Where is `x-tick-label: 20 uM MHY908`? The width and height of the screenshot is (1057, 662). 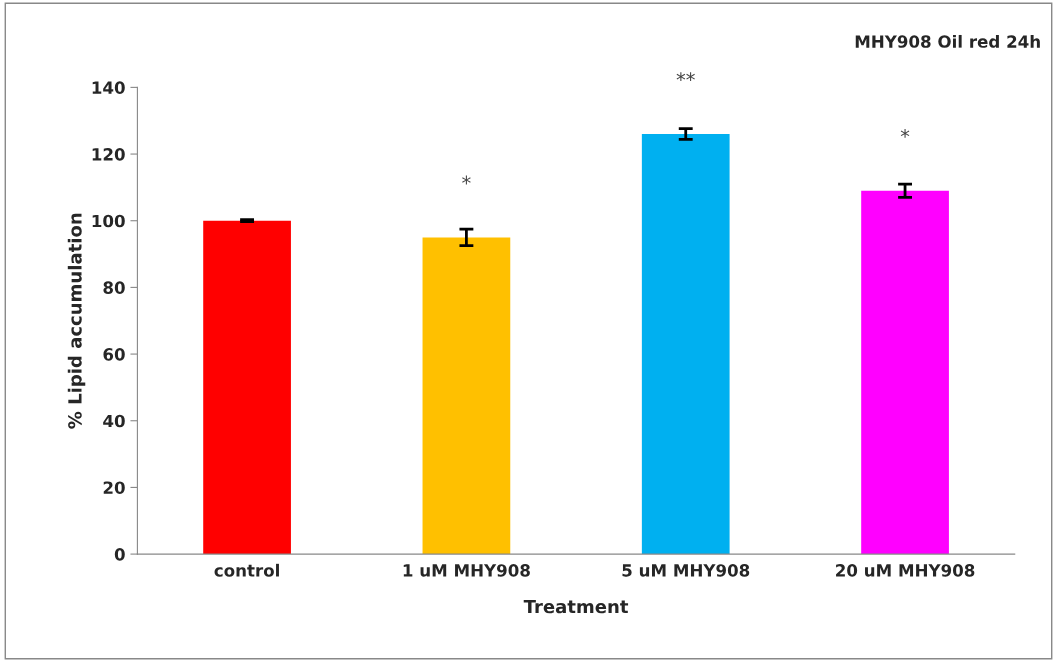 x-tick-label: 20 uM MHY908 is located at coordinates (905, 570).